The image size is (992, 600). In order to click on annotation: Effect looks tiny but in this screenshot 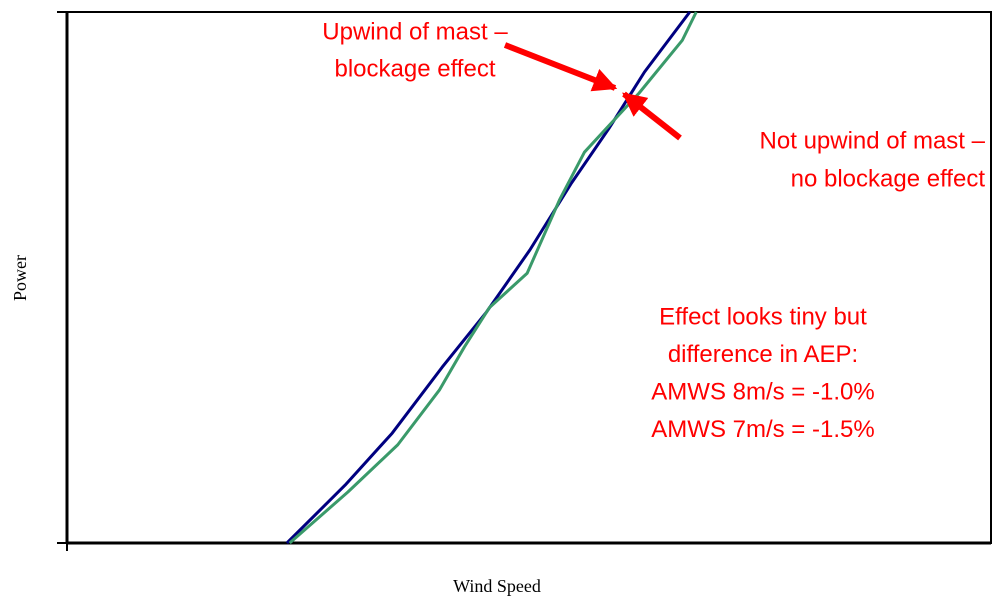, I will do `click(763, 316)`.